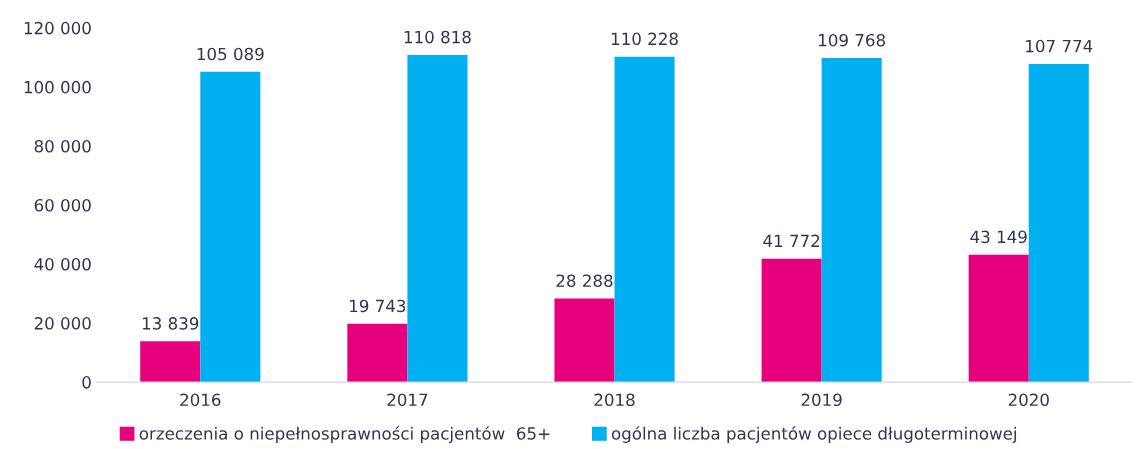 The width and height of the screenshot is (1138, 449). What do you see at coordinates (344, 434) in the screenshot?
I see `legend-label: orzeczenia o niepełnosprawności pacjentów 65+` at bounding box center [344, 434].